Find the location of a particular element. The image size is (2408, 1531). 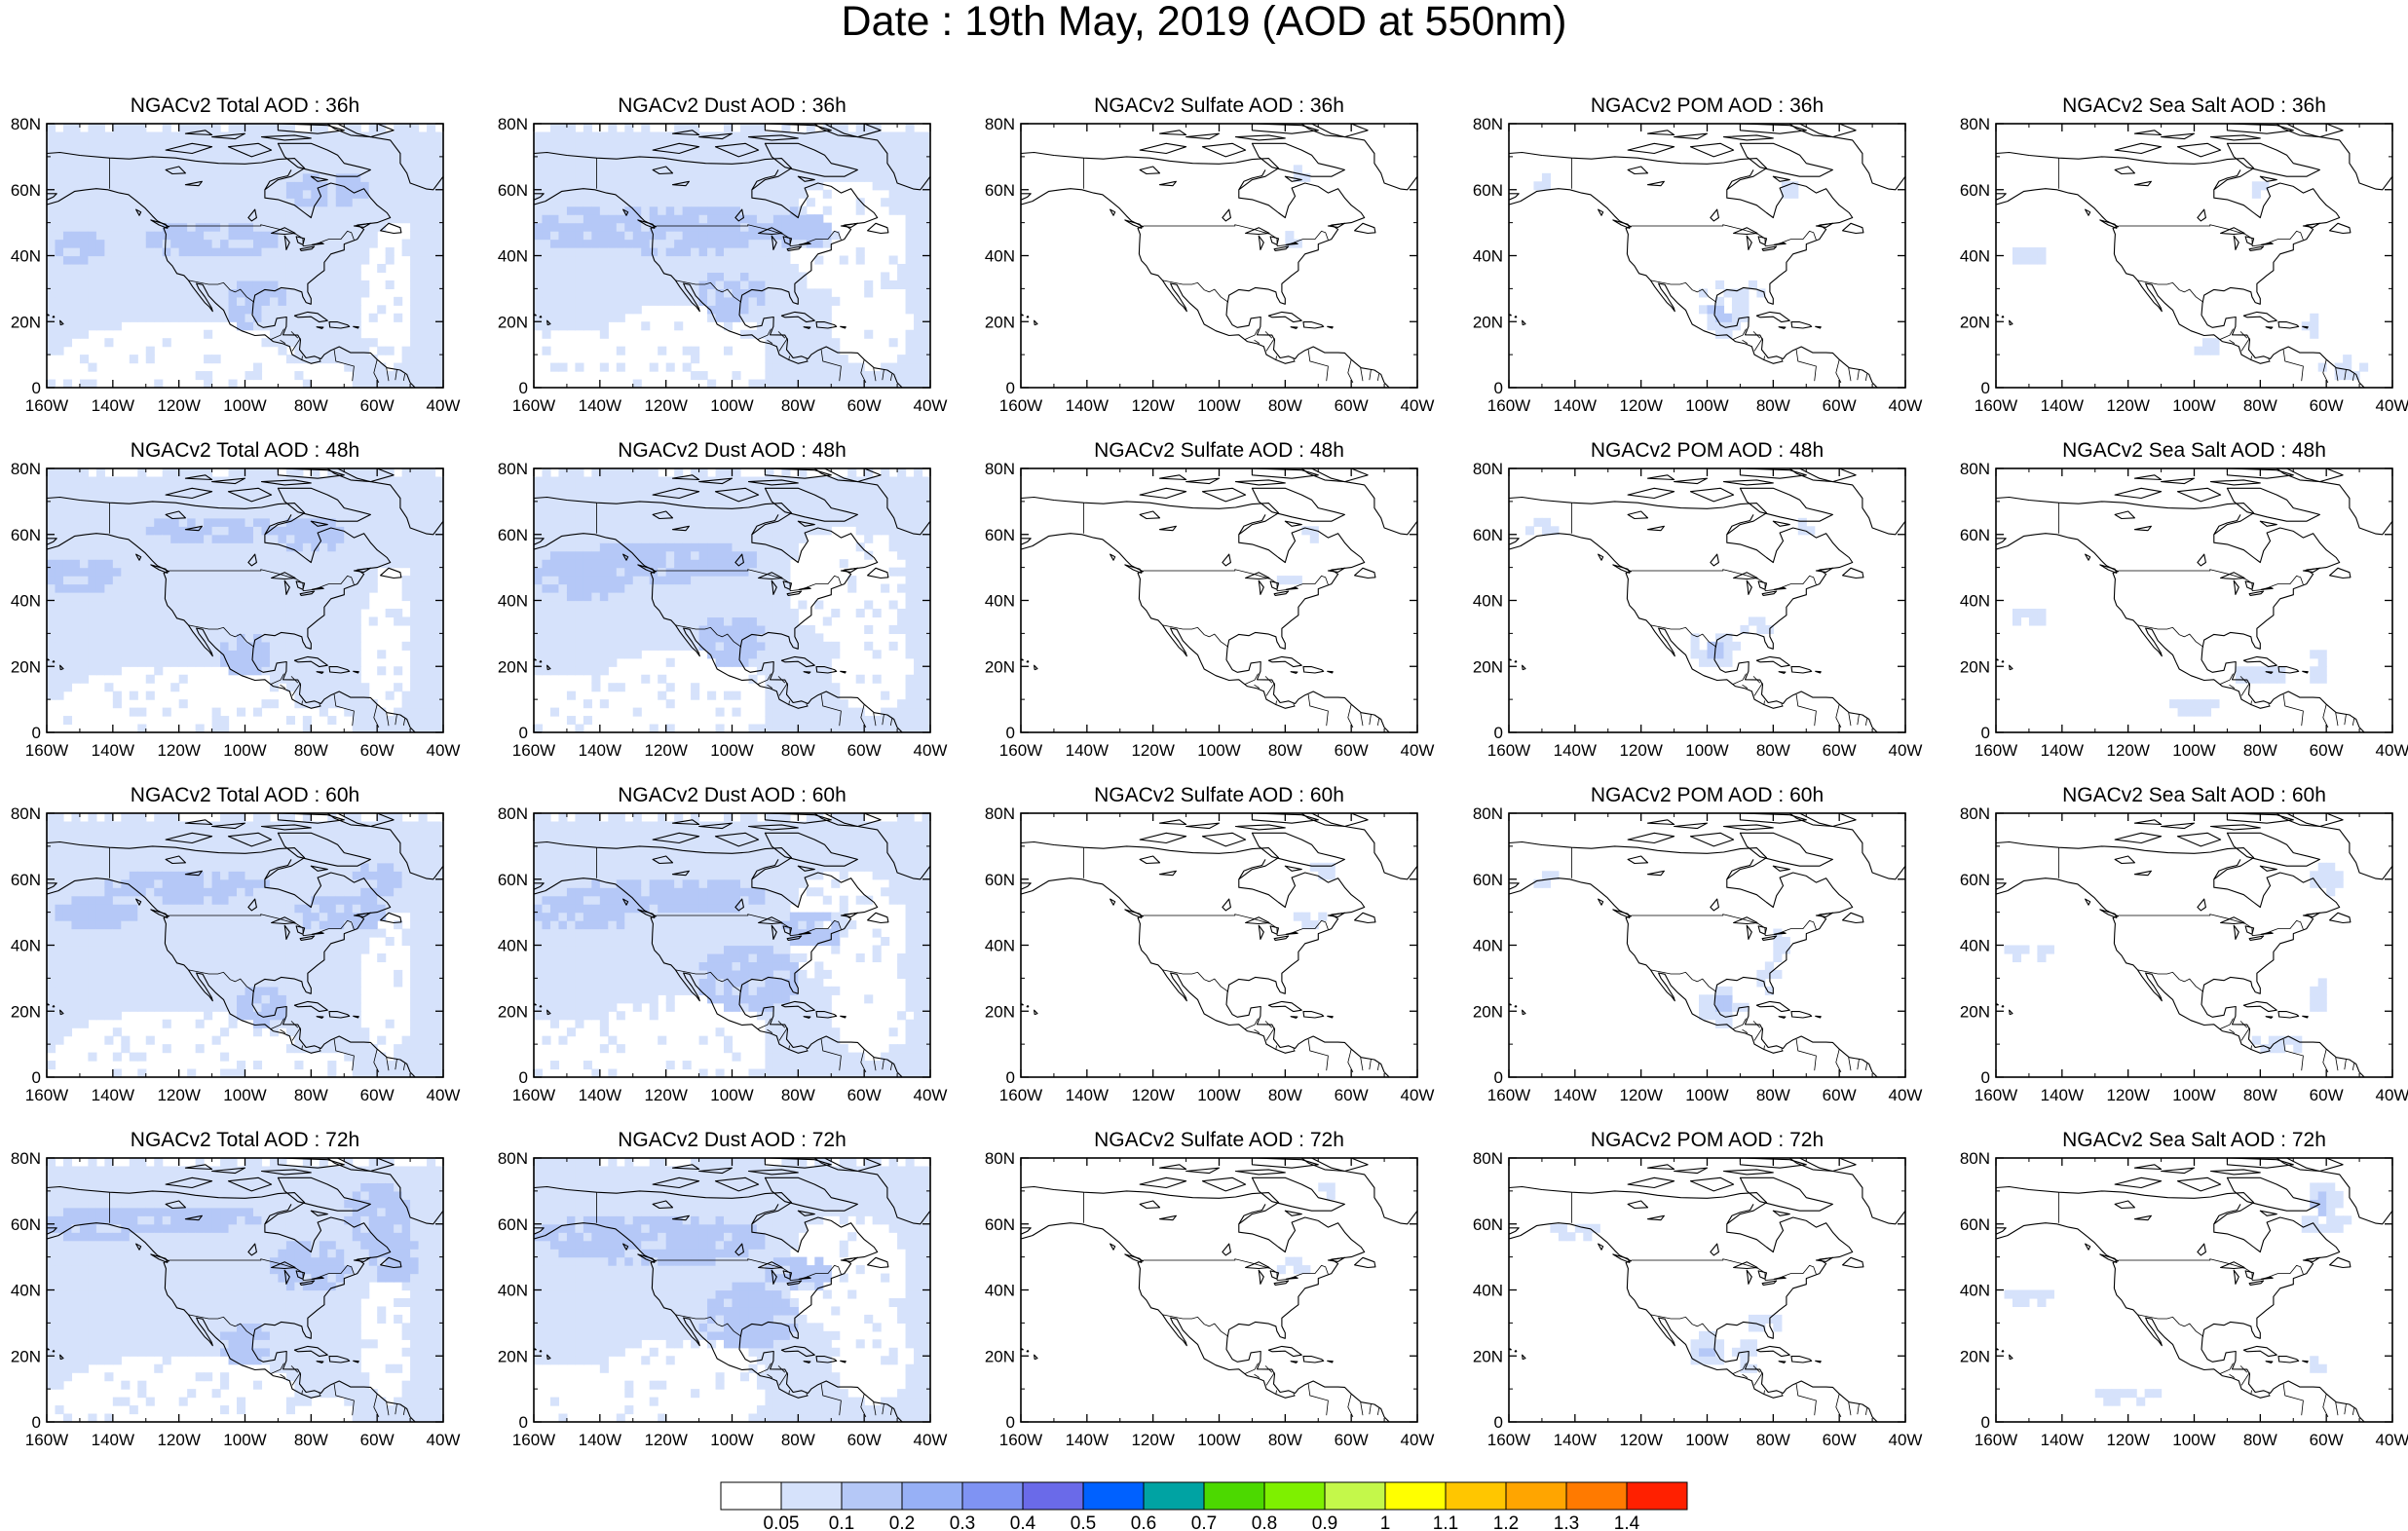

colorbar-label: 0.1 is located at coordinates (841, 1522).